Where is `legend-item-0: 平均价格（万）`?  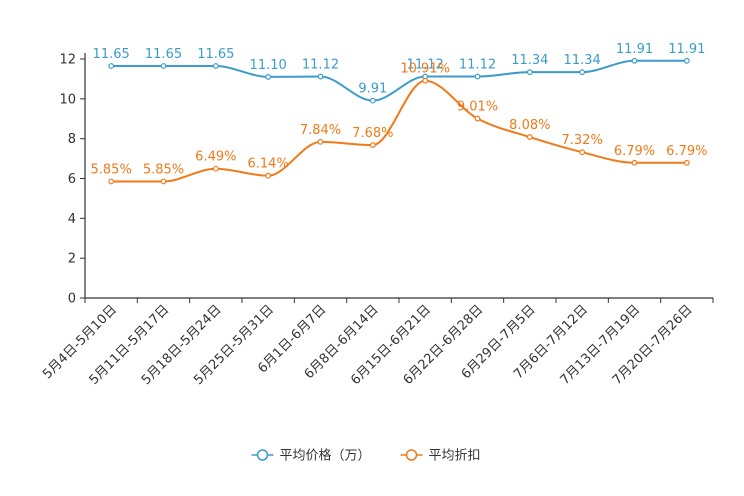 legend-item-0: 平均价格（万） is located at coordinates (311, 456).